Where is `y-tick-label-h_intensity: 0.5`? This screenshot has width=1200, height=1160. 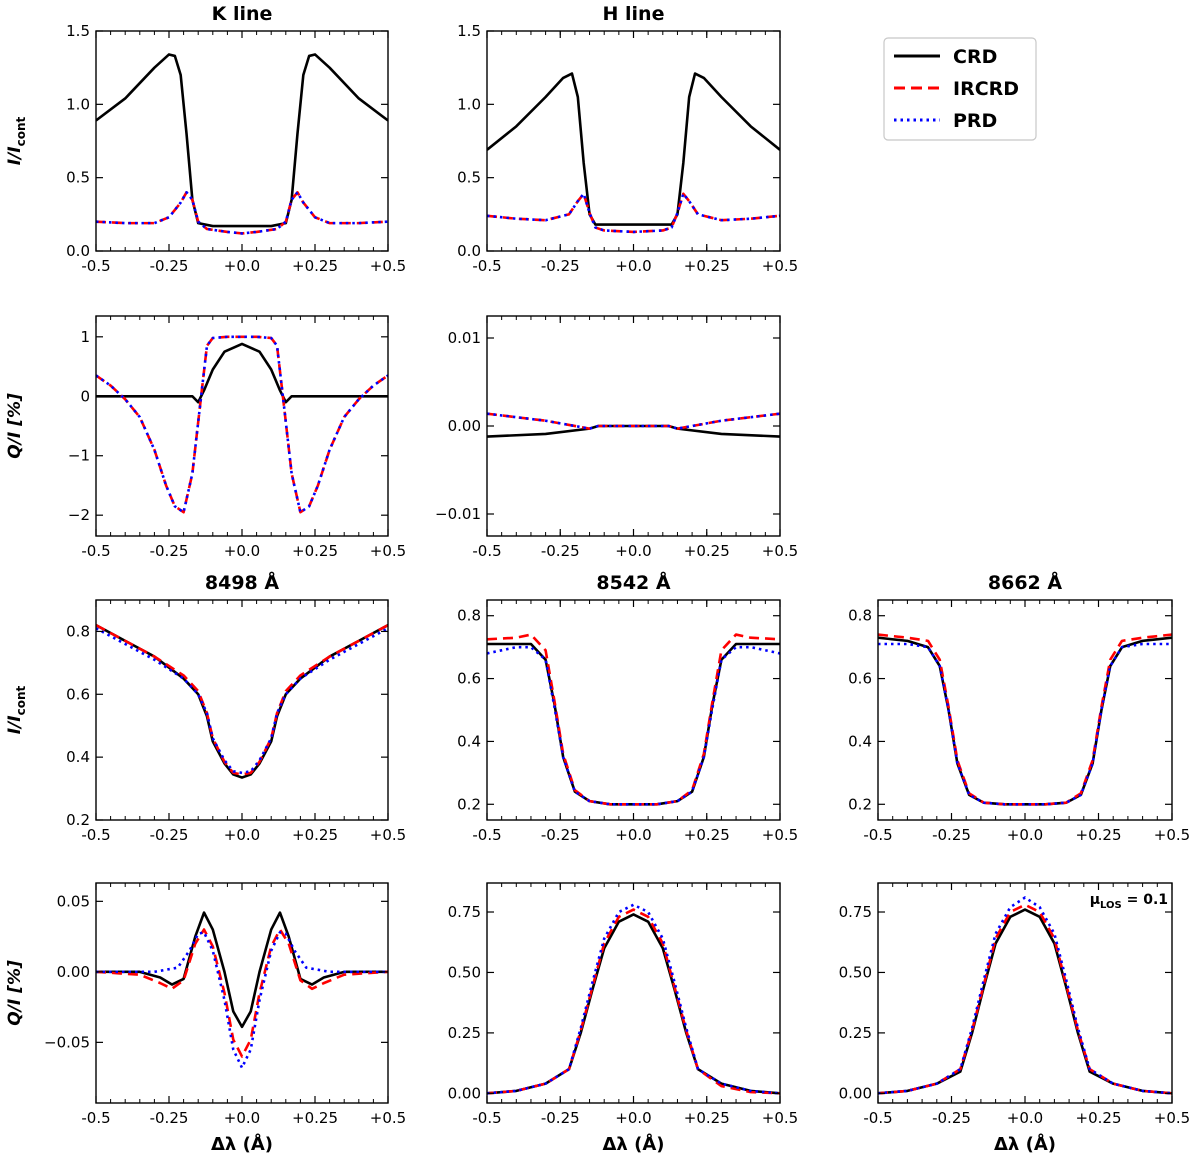
y-tick-label-h_intensity: 0.5 is located at coordinates (469, 178).